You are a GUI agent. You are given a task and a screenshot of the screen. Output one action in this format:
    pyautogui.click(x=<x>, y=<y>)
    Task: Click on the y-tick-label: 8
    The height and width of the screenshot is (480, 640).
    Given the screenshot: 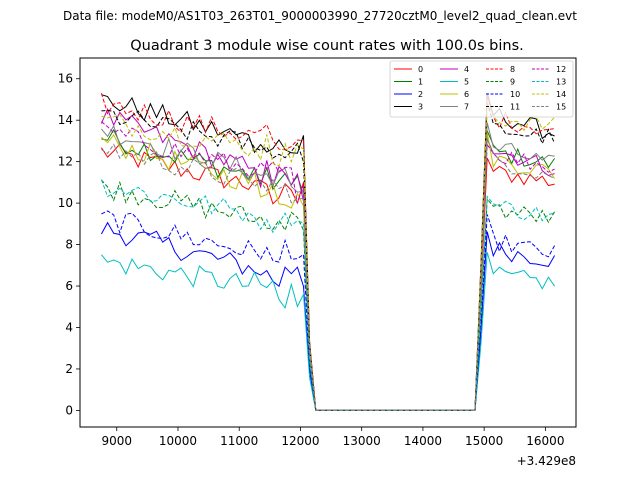 What is the action you would take?
    pyautogui.click(x=69, y=245)
    